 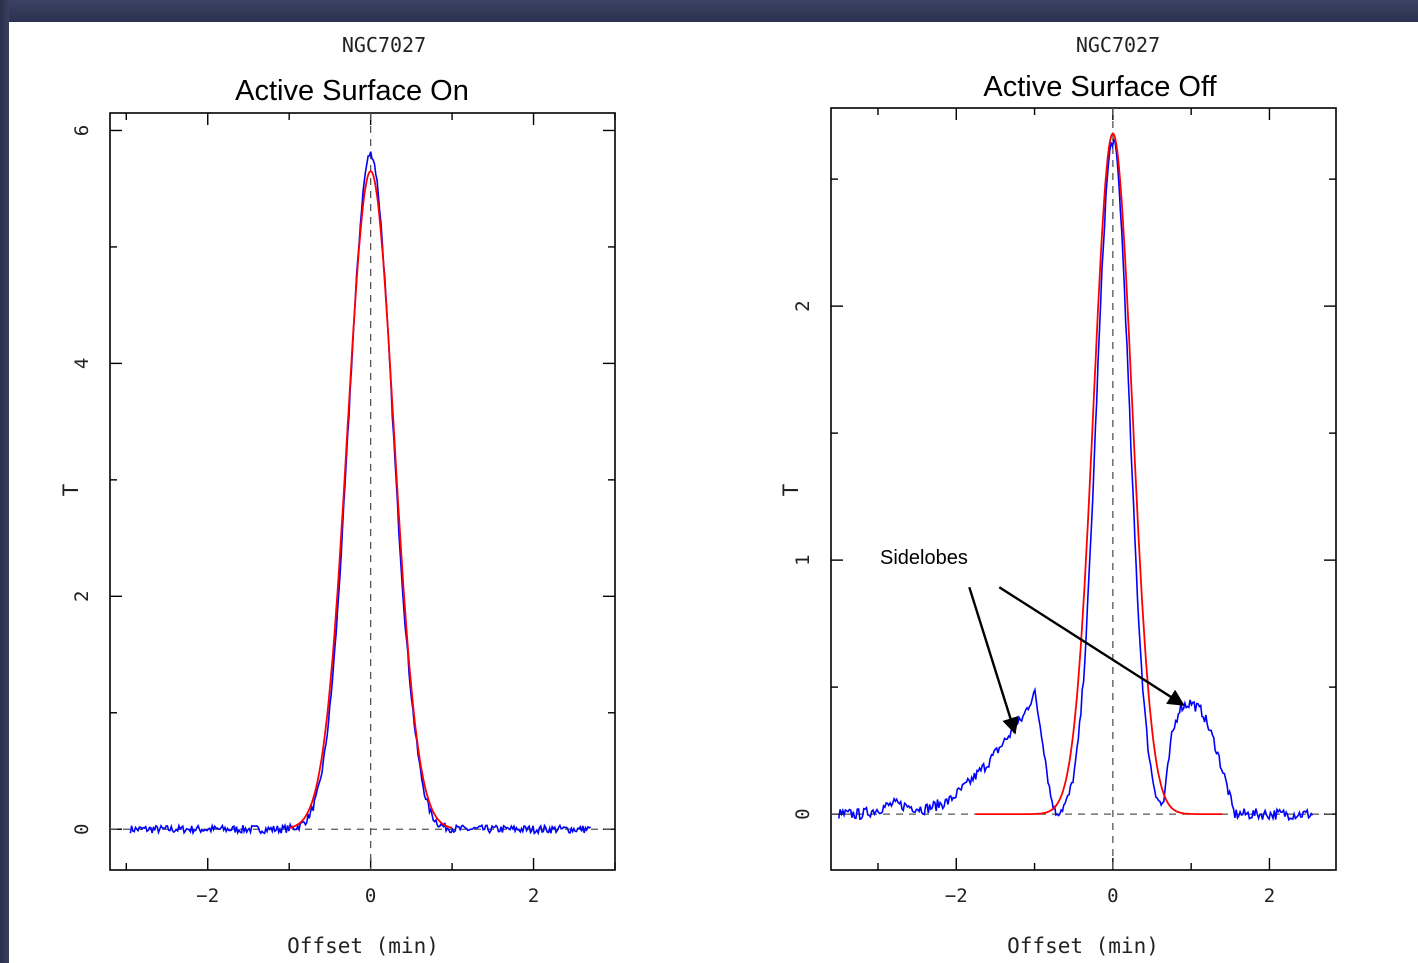 What do you see at coordinates (82, 363) in the screenshot?
I see `y-tick-label: 4` at bounding box center [82, 363].